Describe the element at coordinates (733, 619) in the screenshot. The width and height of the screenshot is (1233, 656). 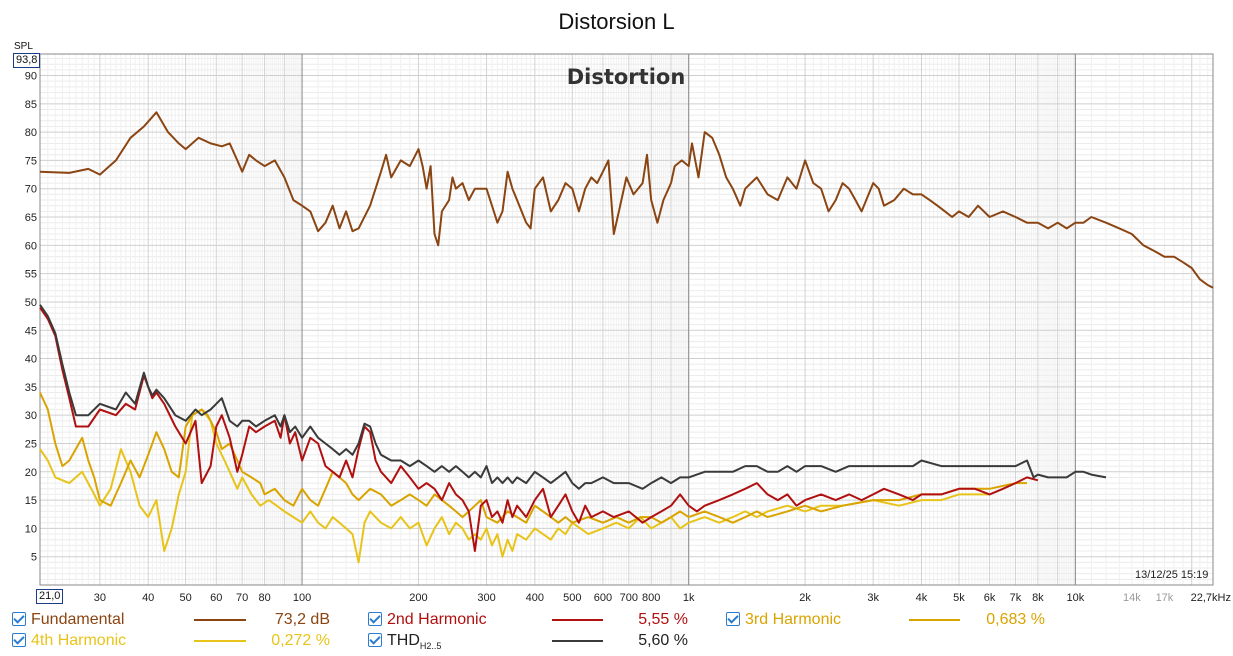
I see `legend-checkbox-3rd-harmonic` at that location.